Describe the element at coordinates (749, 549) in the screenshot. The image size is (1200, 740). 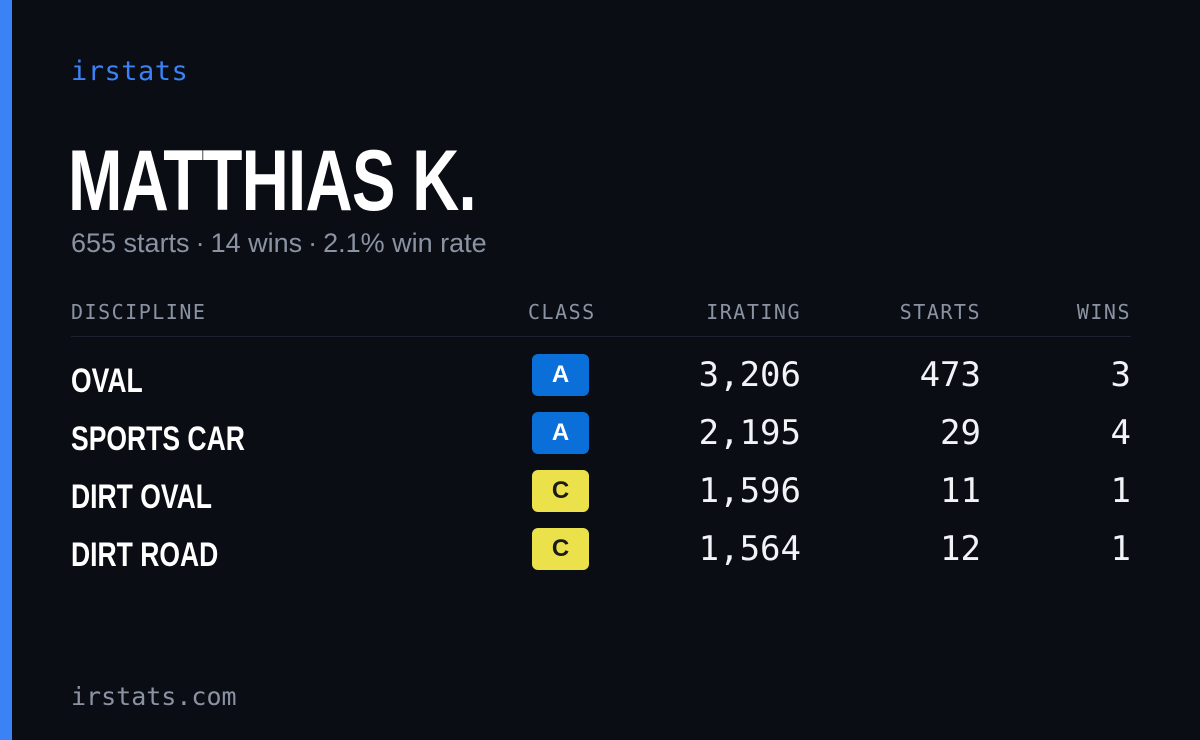
I see `irating-value: 1,564` at that location.